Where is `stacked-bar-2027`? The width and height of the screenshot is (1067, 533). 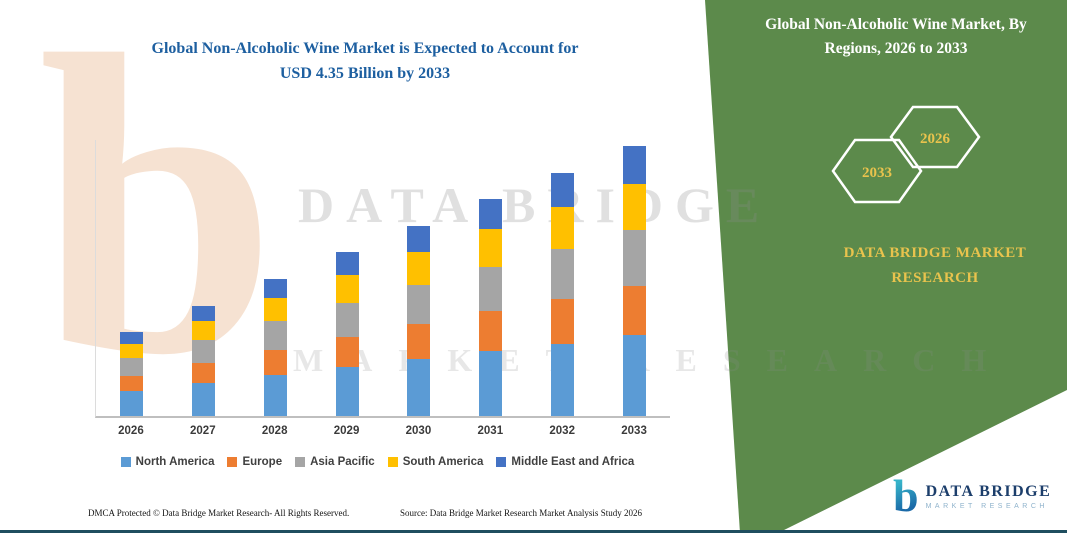 stacked-bar-2027 is located at coordinates (204, 360).